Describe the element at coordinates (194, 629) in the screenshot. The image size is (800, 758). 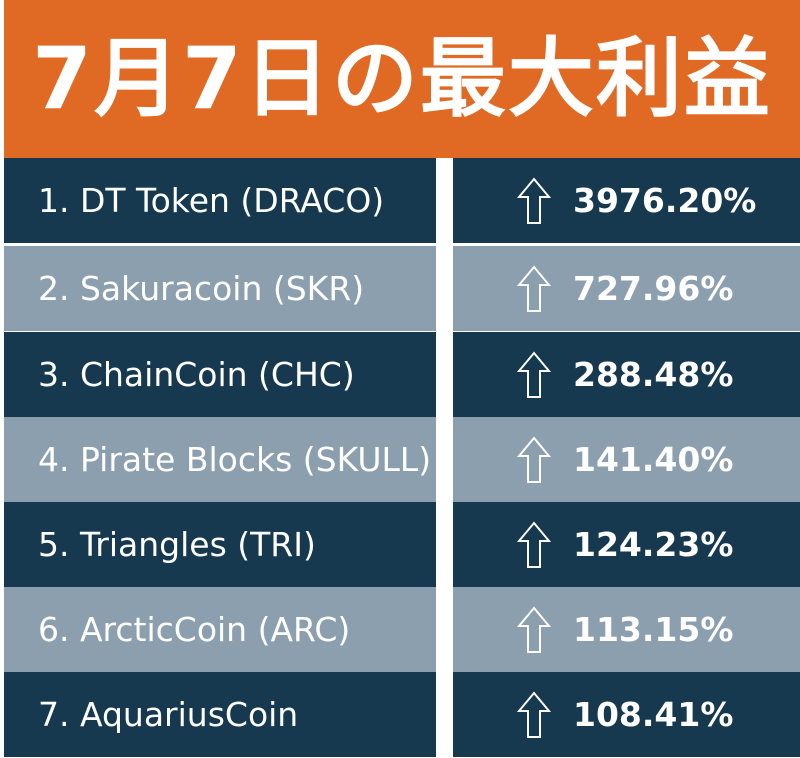
I see `coin-name: 6. ArcticCoin (ARC)` at that location.